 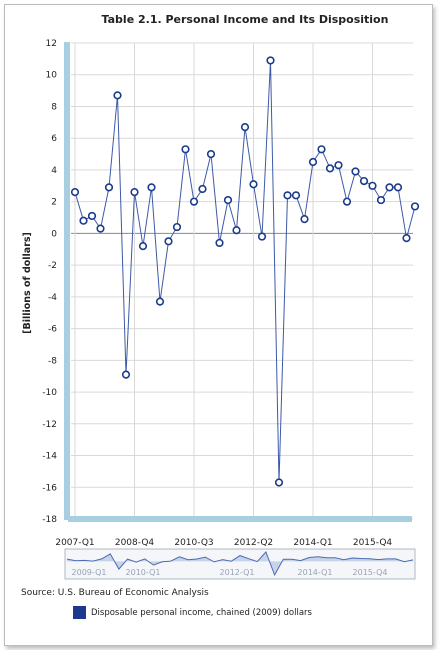 I want to click on navigator-label: 2014-Q1, so click(x=315, y=572).